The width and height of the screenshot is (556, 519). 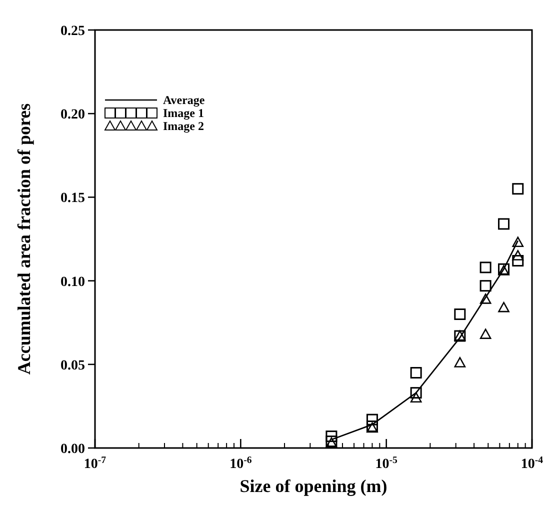 I want to click on x-tick-label: 10$^{-7}$, so click(x=95, y=463).